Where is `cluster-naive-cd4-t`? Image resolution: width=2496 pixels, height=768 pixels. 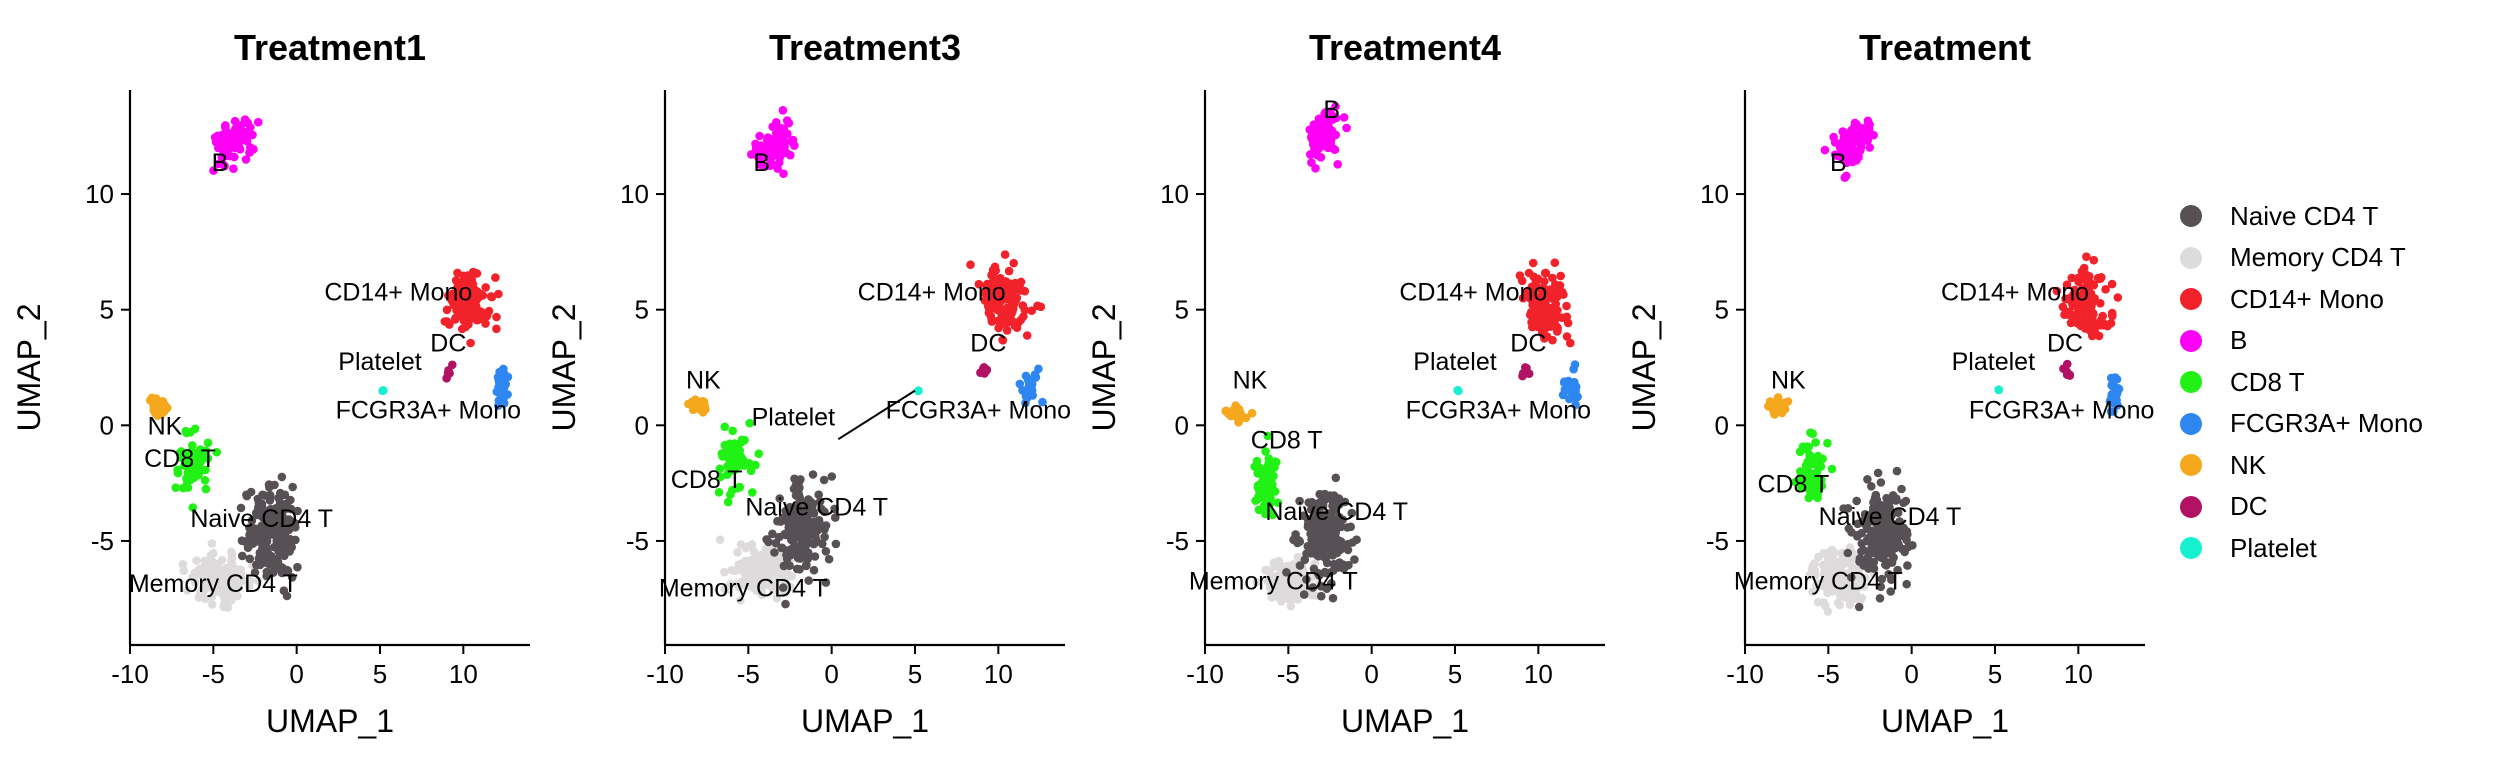
cluster-naive-cd4-t is located at coordinates (269, 536).